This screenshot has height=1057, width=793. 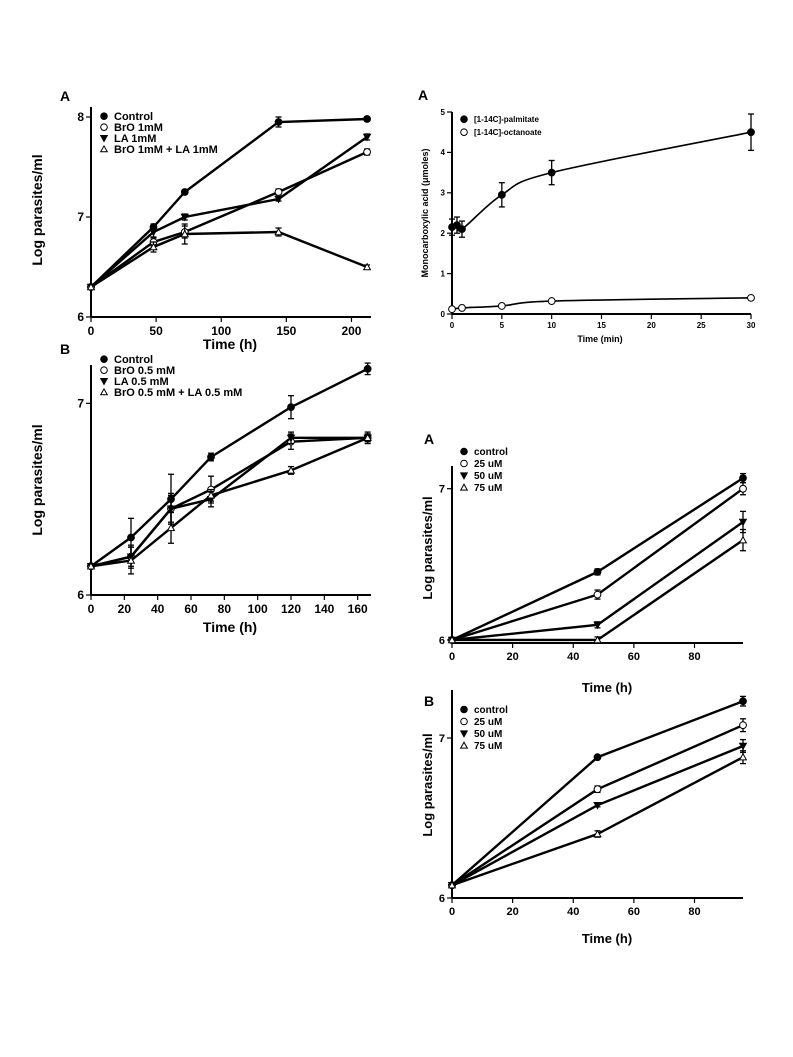 I want to click on series-la-1mm, so click(x=229, y=212).